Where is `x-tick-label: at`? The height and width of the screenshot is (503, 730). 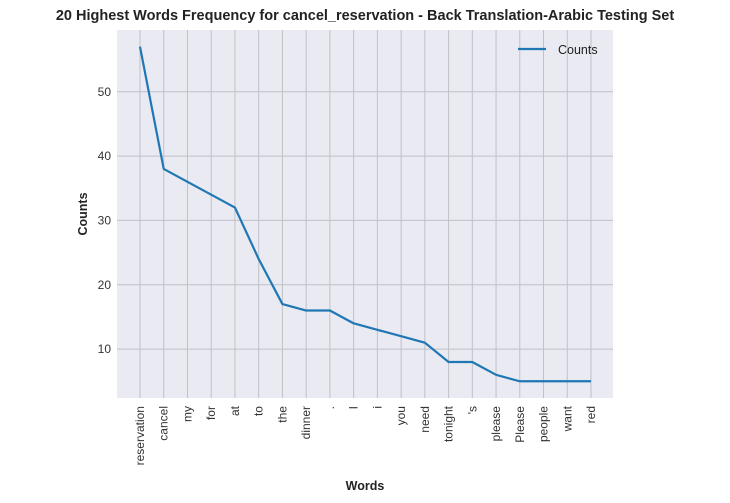 x-tick-label: at is located at coordinates (235, 410).